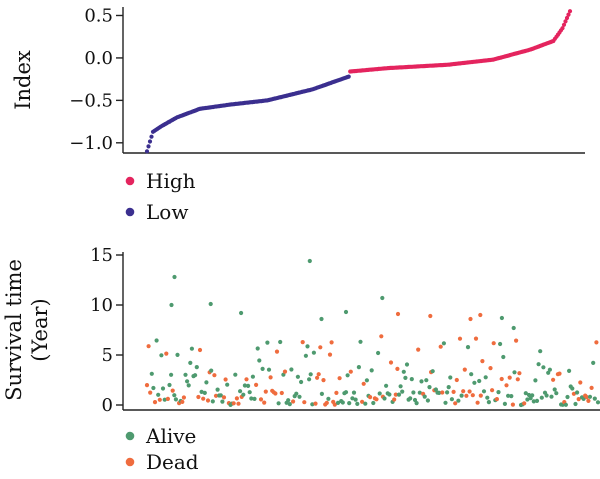 This screenshot has height=479, width=600. What do you see at coordinates (130, 181) in the screenshot?
I see `legend-high-marker` at bounding box center [130, 181].